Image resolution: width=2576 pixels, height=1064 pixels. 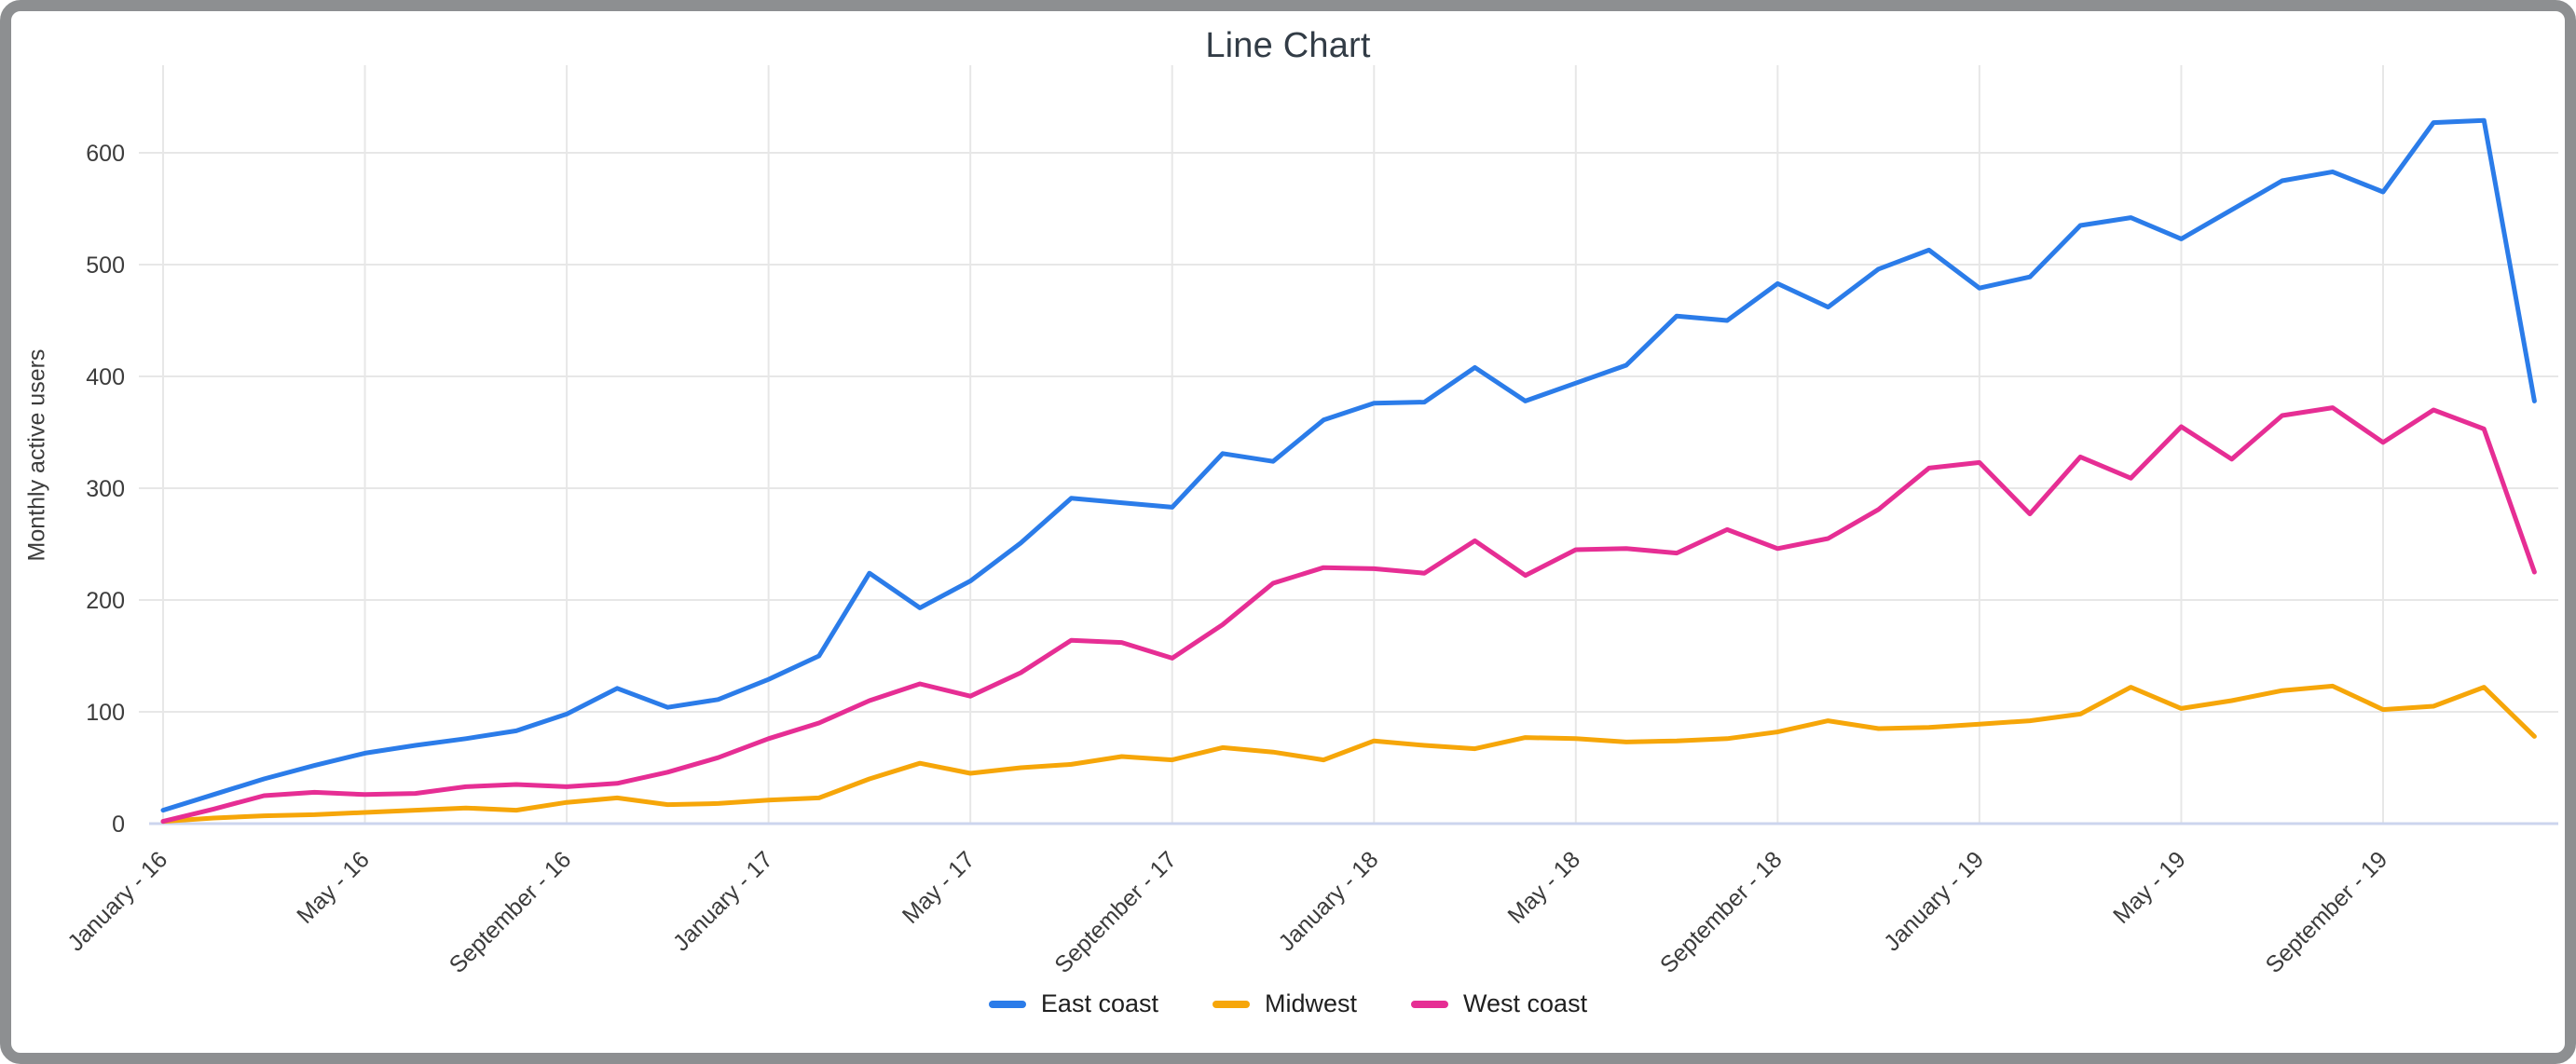 What do you see at coordinates (1311, 1003) in the screenshot?
I see `legend-label: Midwest` at bounding box center [1311, 1003].